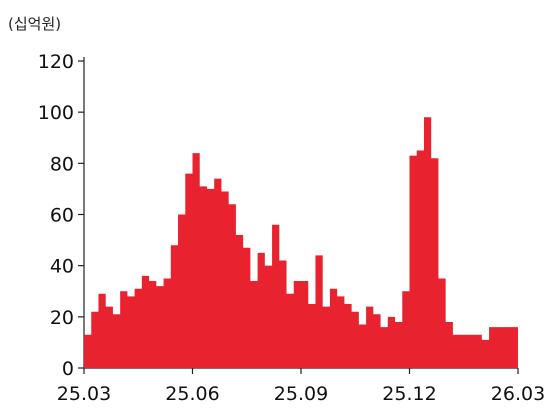 The height and width of the screenshot is (412, 556). I want to click on y-tick-label: 80, so click(62, 164).